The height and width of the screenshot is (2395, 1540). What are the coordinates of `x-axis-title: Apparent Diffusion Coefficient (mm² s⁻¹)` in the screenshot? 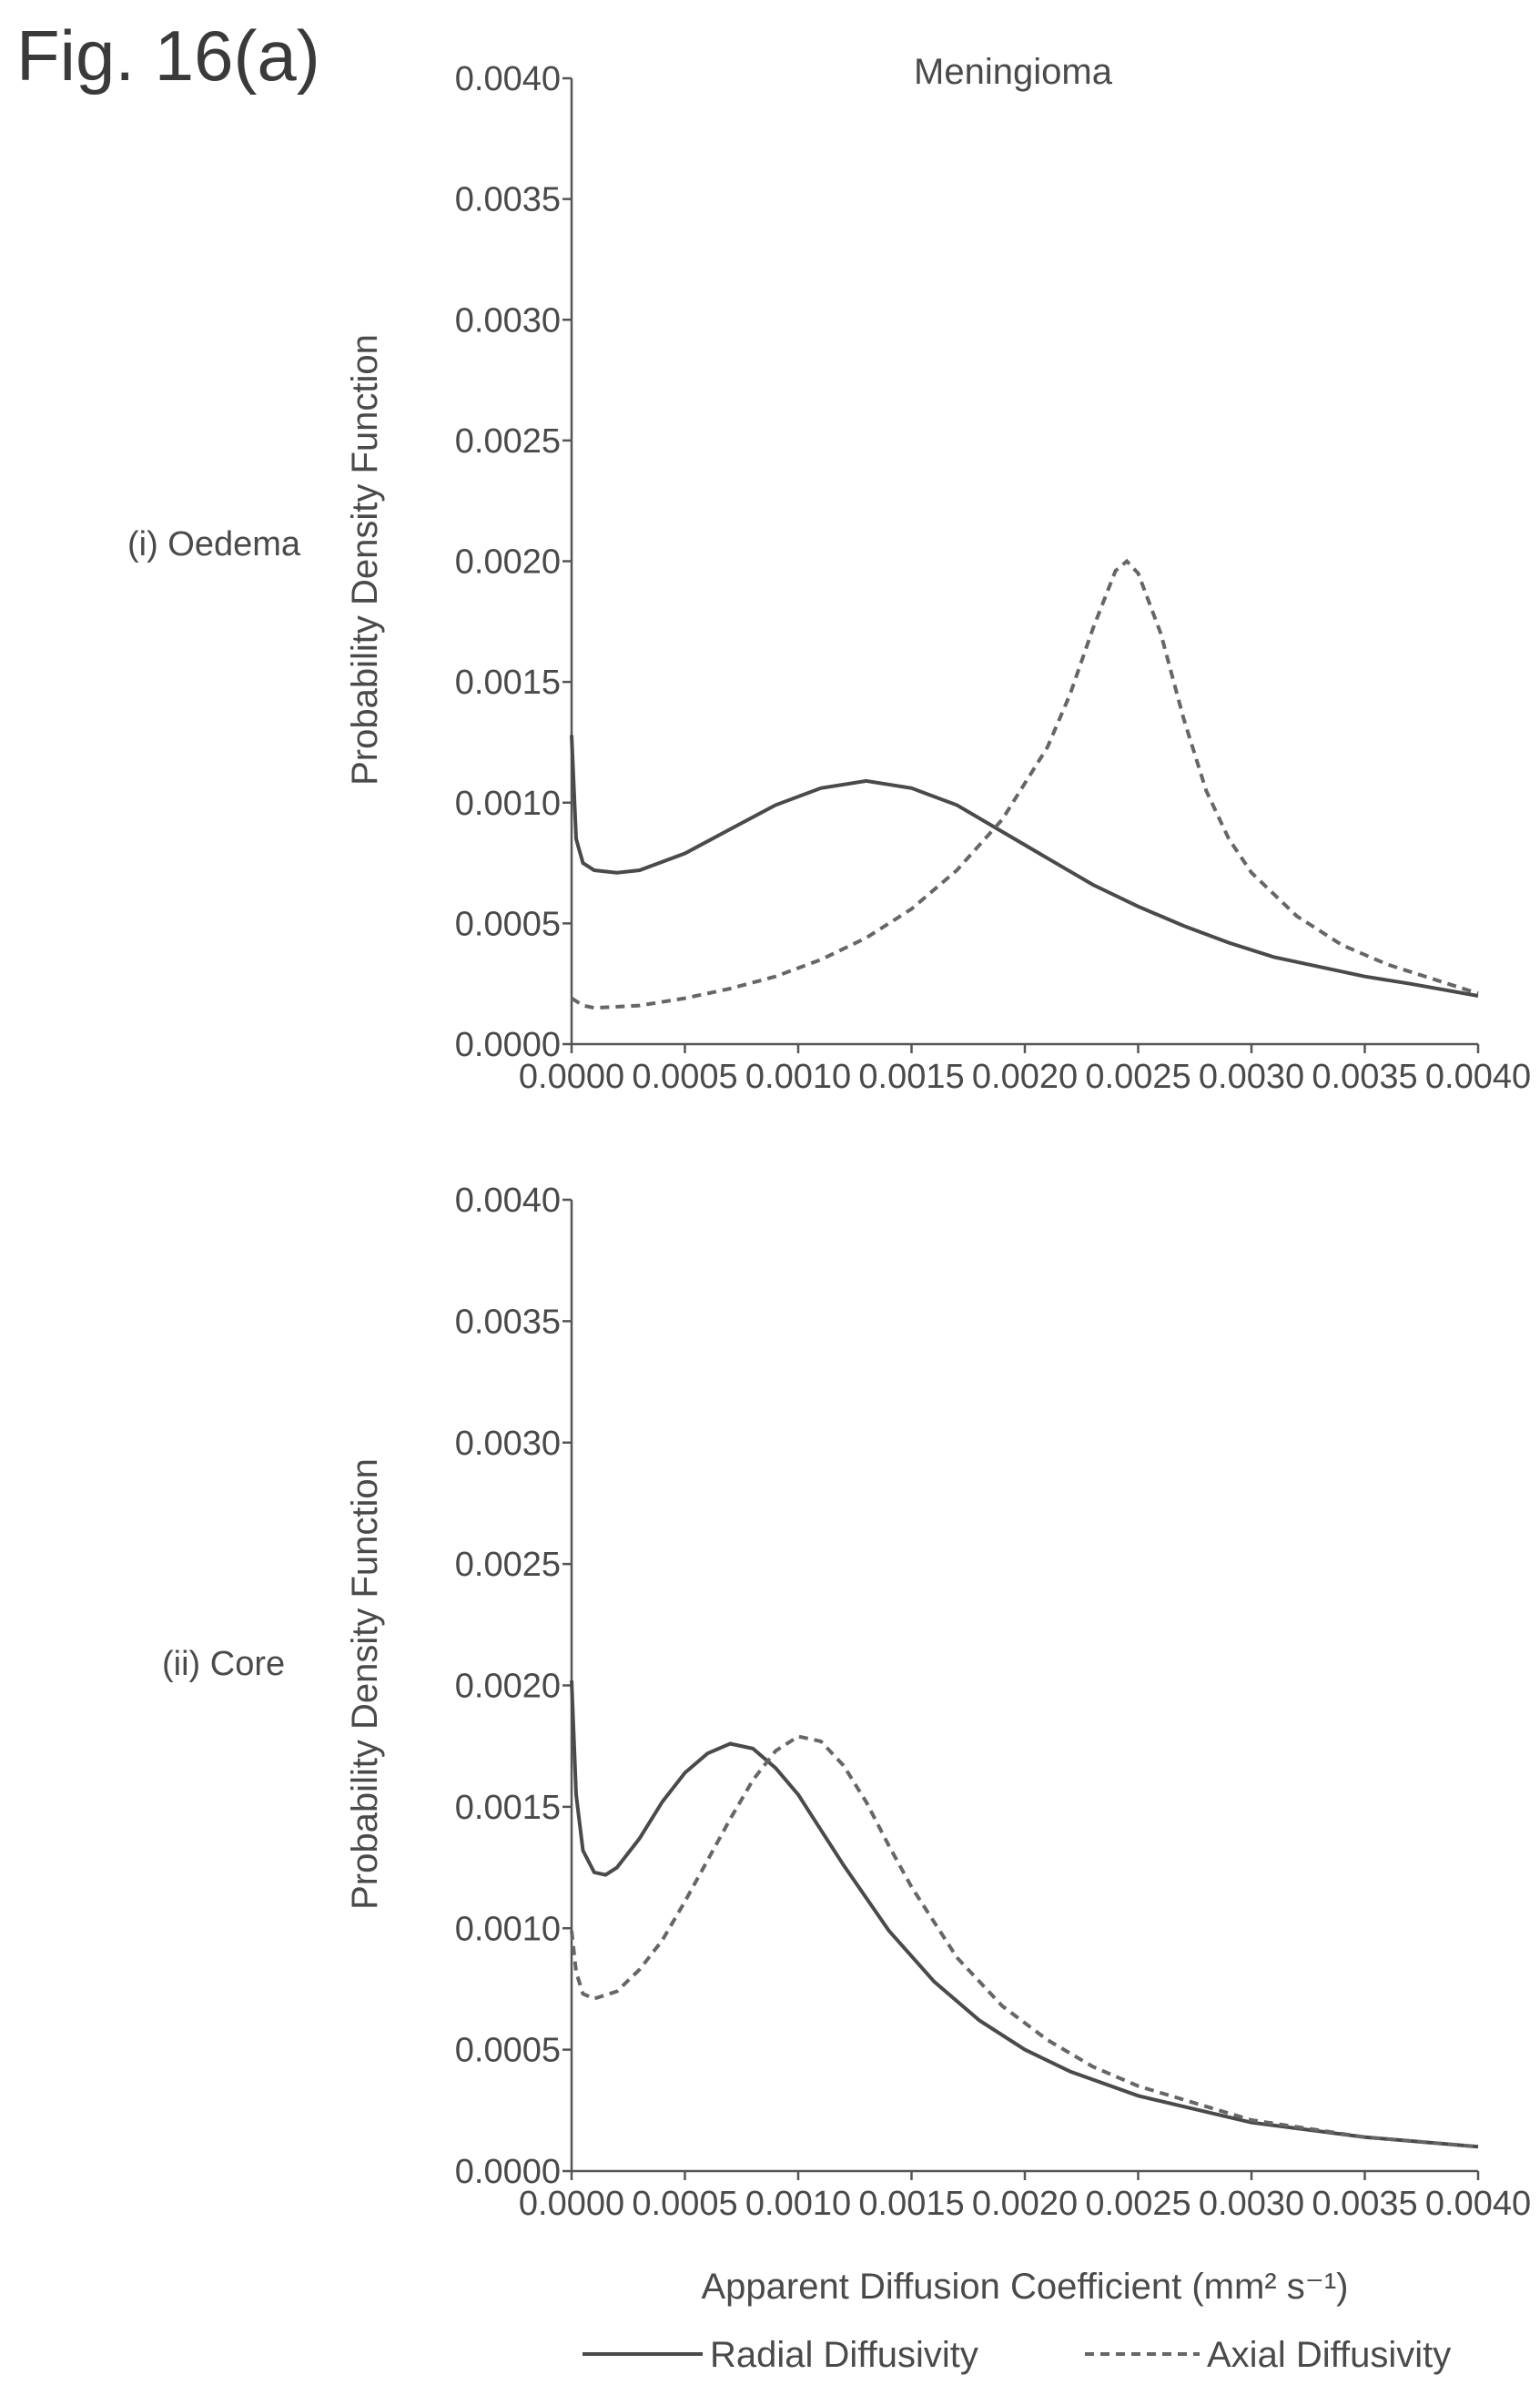 It's located at (1025, 2287).